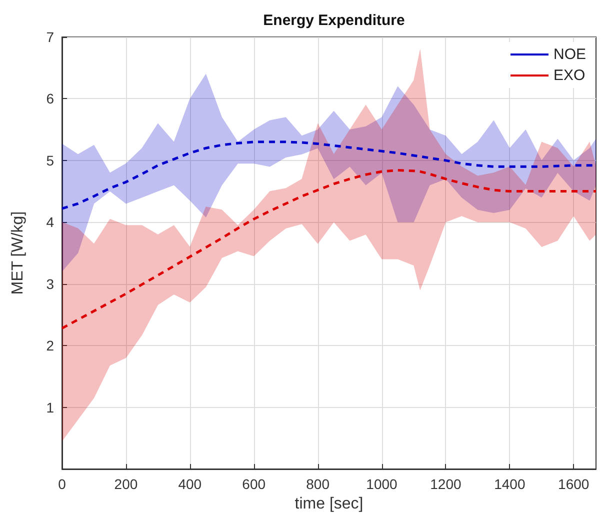  Describe the element at coordinates (50, 346) in the screenshot. I see `y-tick-label: 2` at that location.